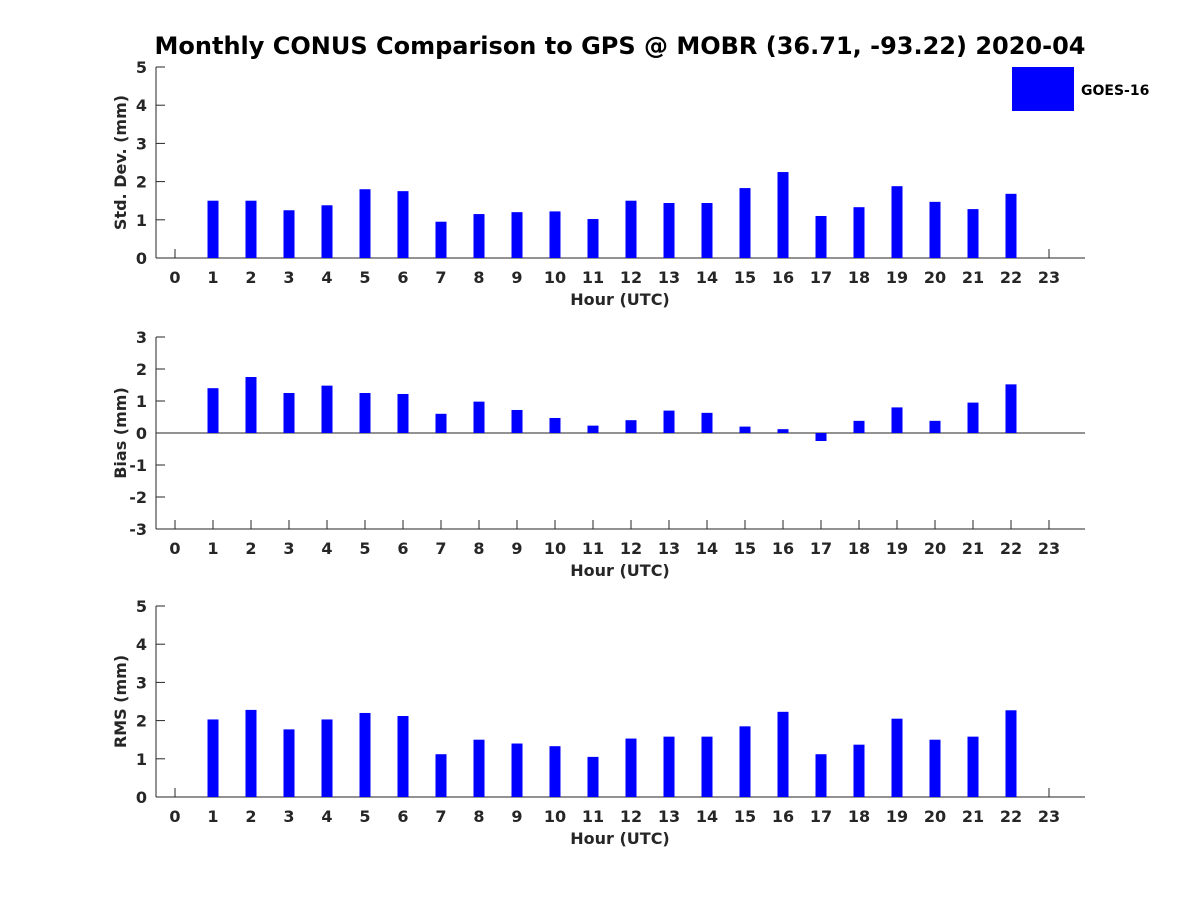 This screenshot has width=1200, height=904. I want to click on bias-ytick-label: 1, so click(141, 401).